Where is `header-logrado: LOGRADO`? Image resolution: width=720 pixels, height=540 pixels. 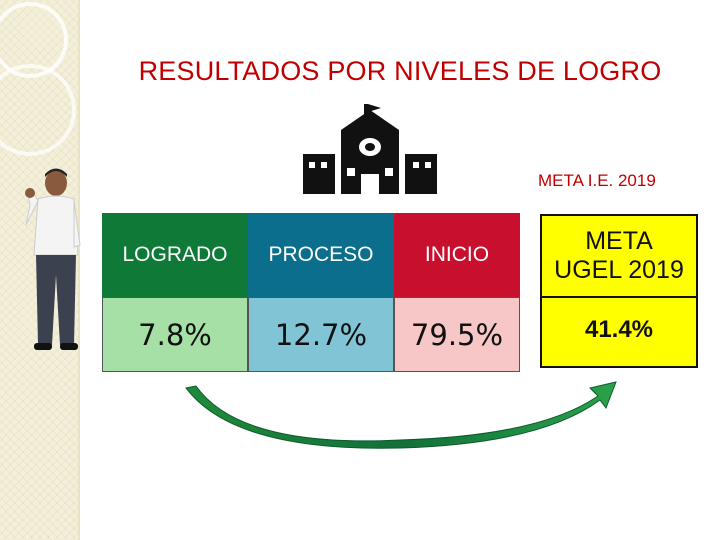
header-logrado: LOGRADO is located at coordinates (175, 255).